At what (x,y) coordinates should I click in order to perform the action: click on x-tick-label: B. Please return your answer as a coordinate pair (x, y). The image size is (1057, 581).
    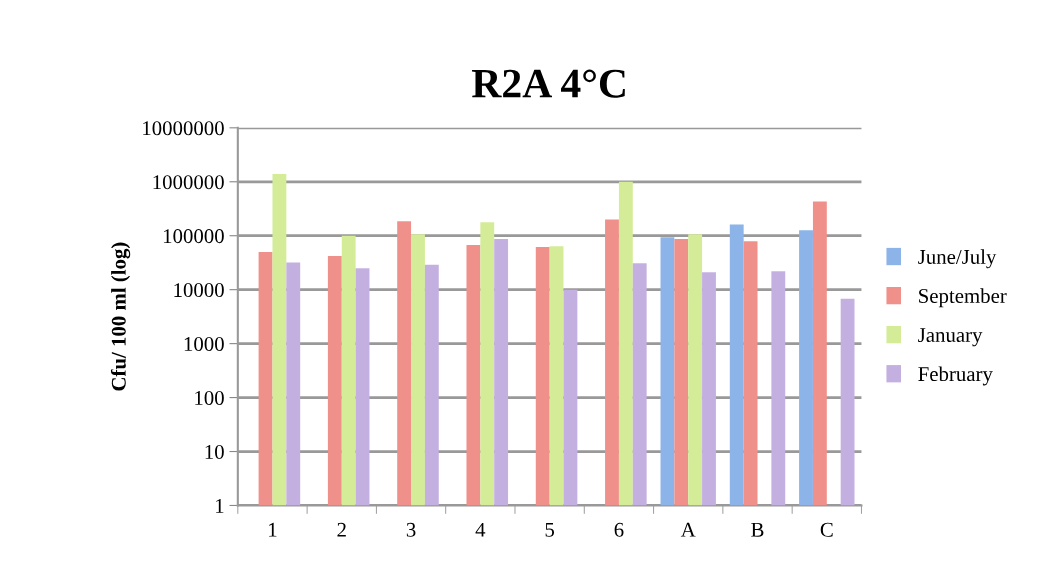
    Looking at the image, I should click on (757, 529).